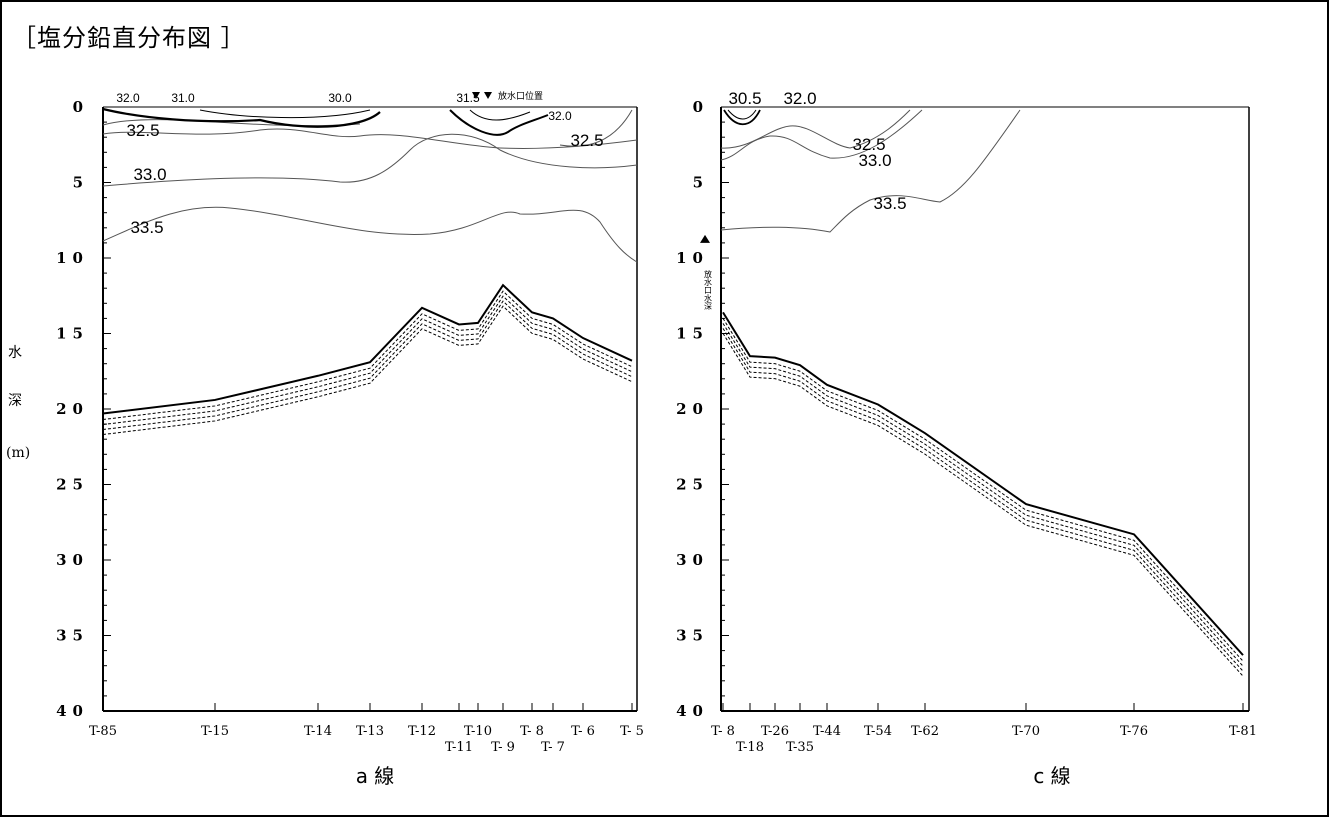 This screenshot has height=817, width=1330. I want to click on contour-label: 30.0, so click(340, 98).